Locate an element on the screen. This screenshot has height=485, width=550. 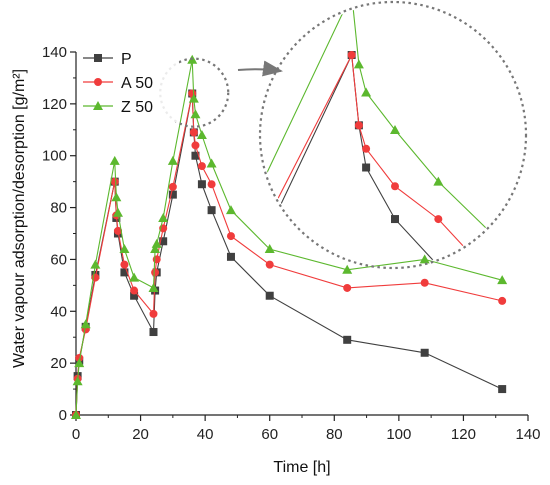
legend-label: Z 50 is located at coordinates (137, 107).